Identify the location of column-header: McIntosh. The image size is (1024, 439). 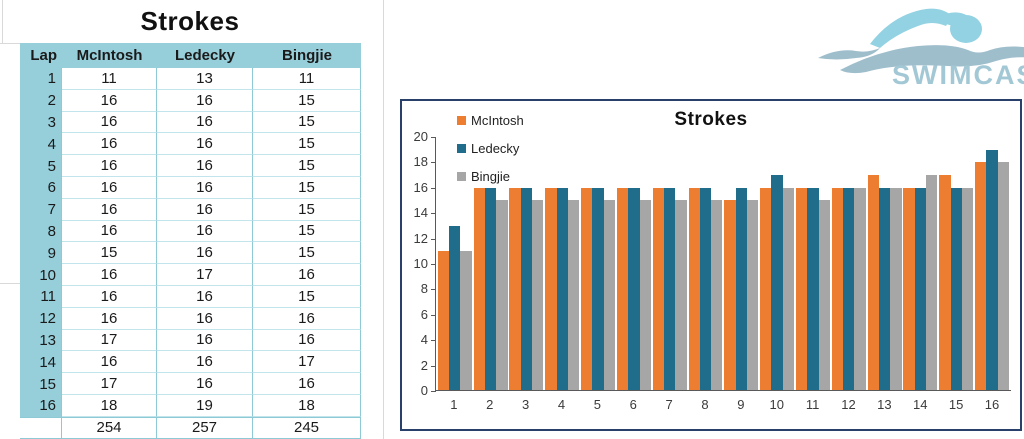
(109, 55).